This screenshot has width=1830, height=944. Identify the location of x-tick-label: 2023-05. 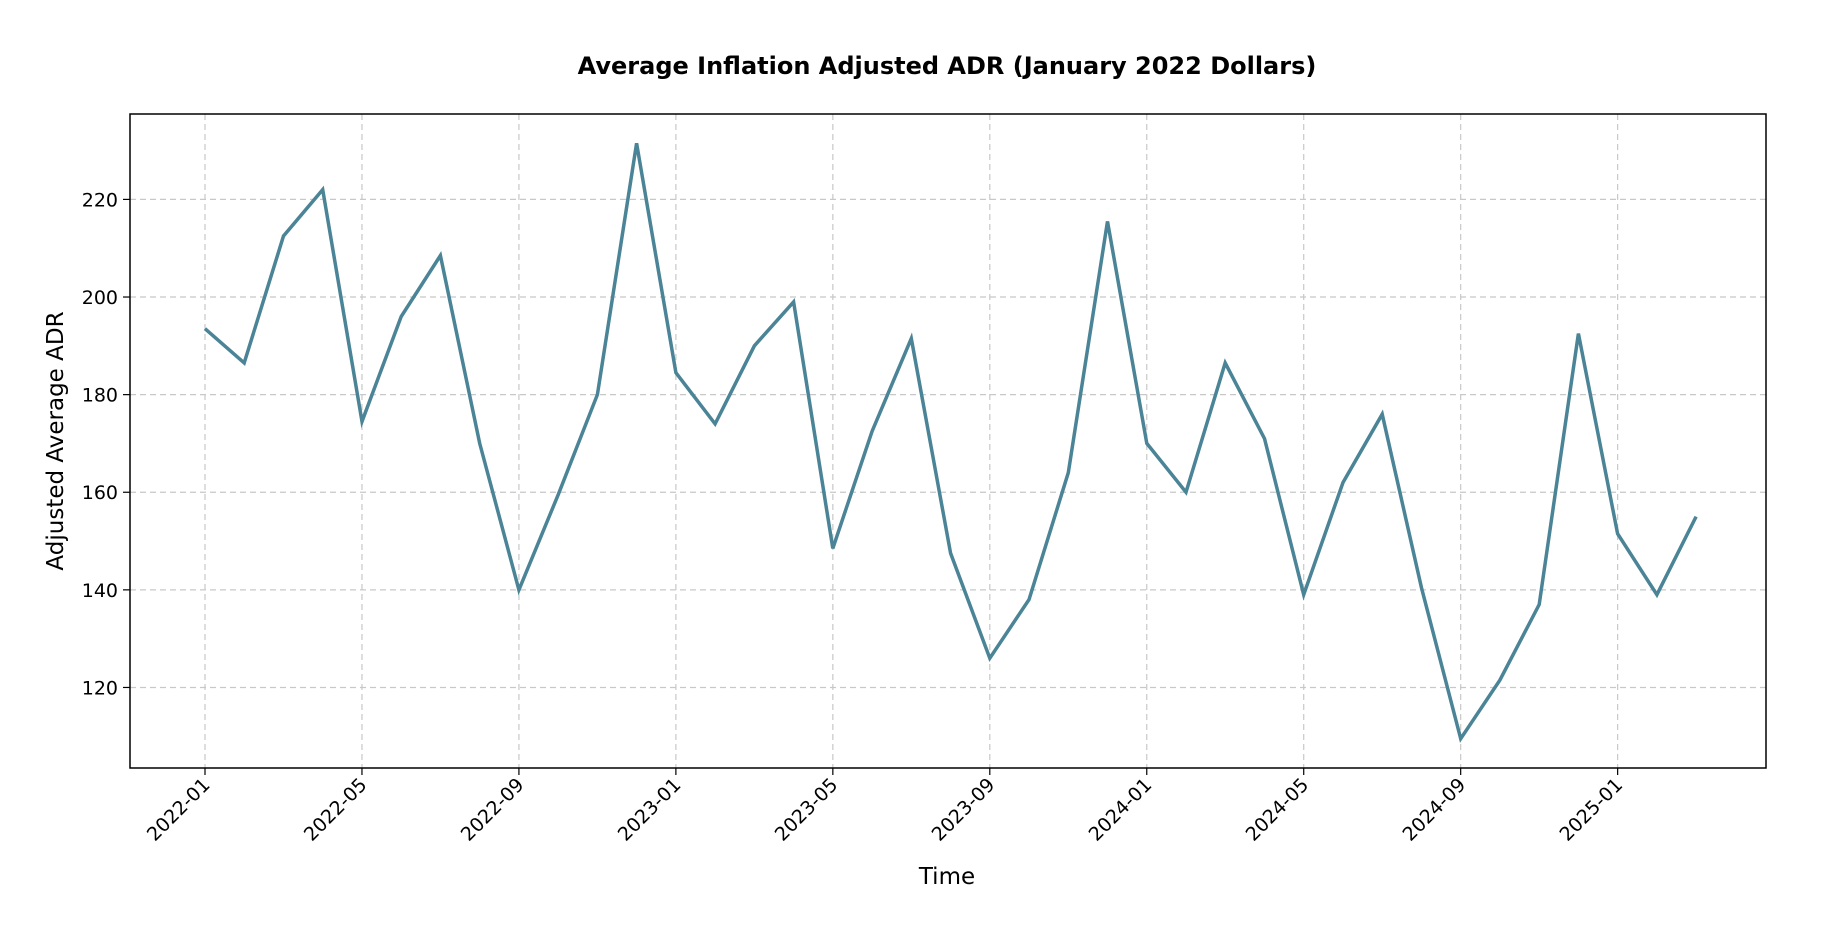
(807, 810).